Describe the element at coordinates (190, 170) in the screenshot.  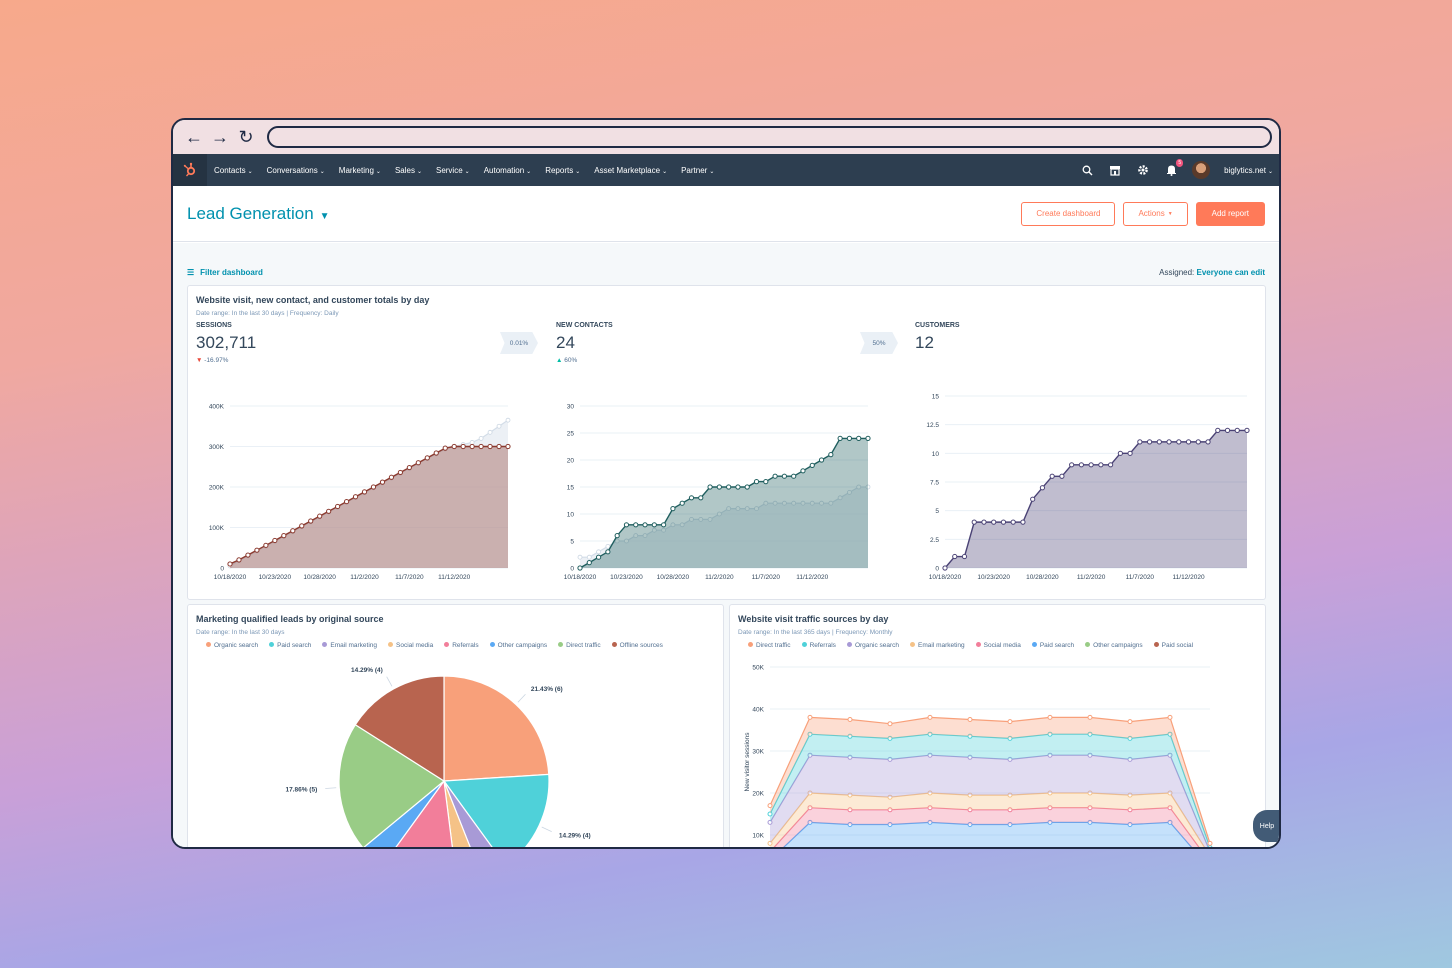
I see `hubspot-logo-icon` at that location.